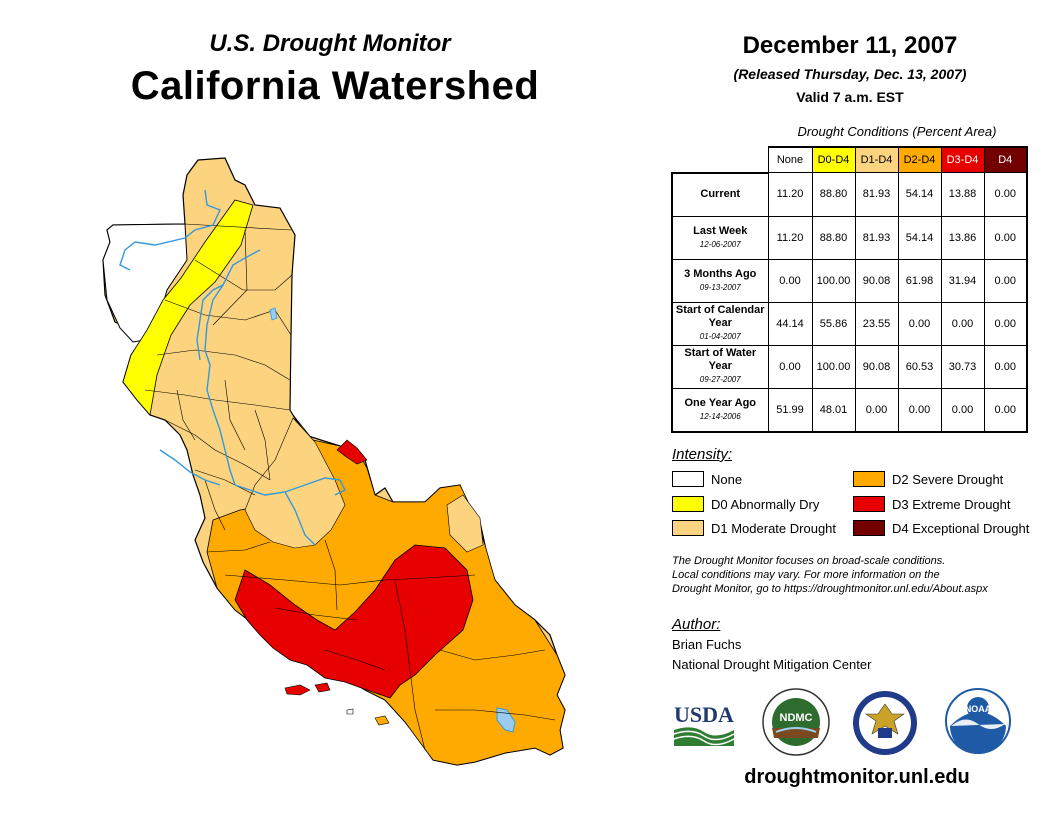  Describe the element at coordinates (720, 160) in the screenshot. I see `table-corner` at that location.